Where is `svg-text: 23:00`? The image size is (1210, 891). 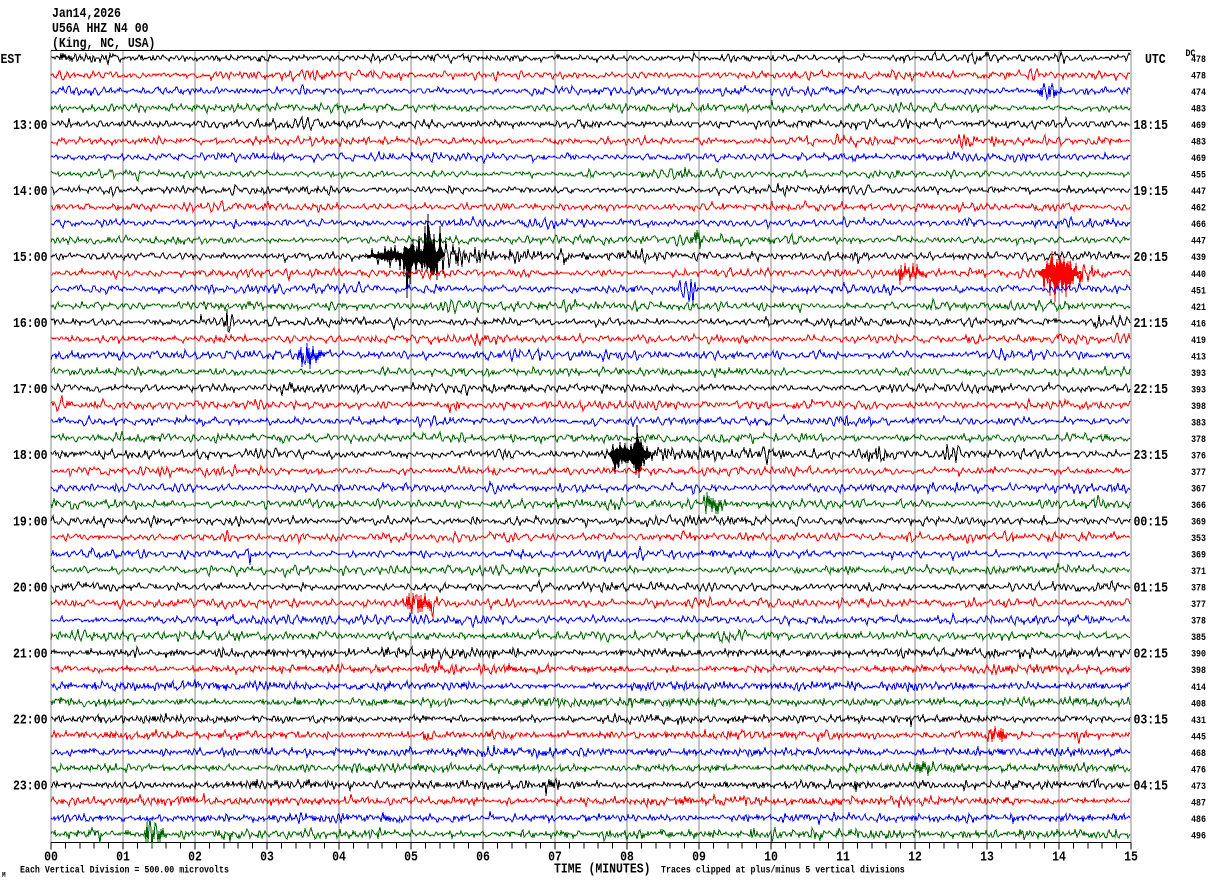
svg-text: 23:00 is located at coordinates (30, 786).